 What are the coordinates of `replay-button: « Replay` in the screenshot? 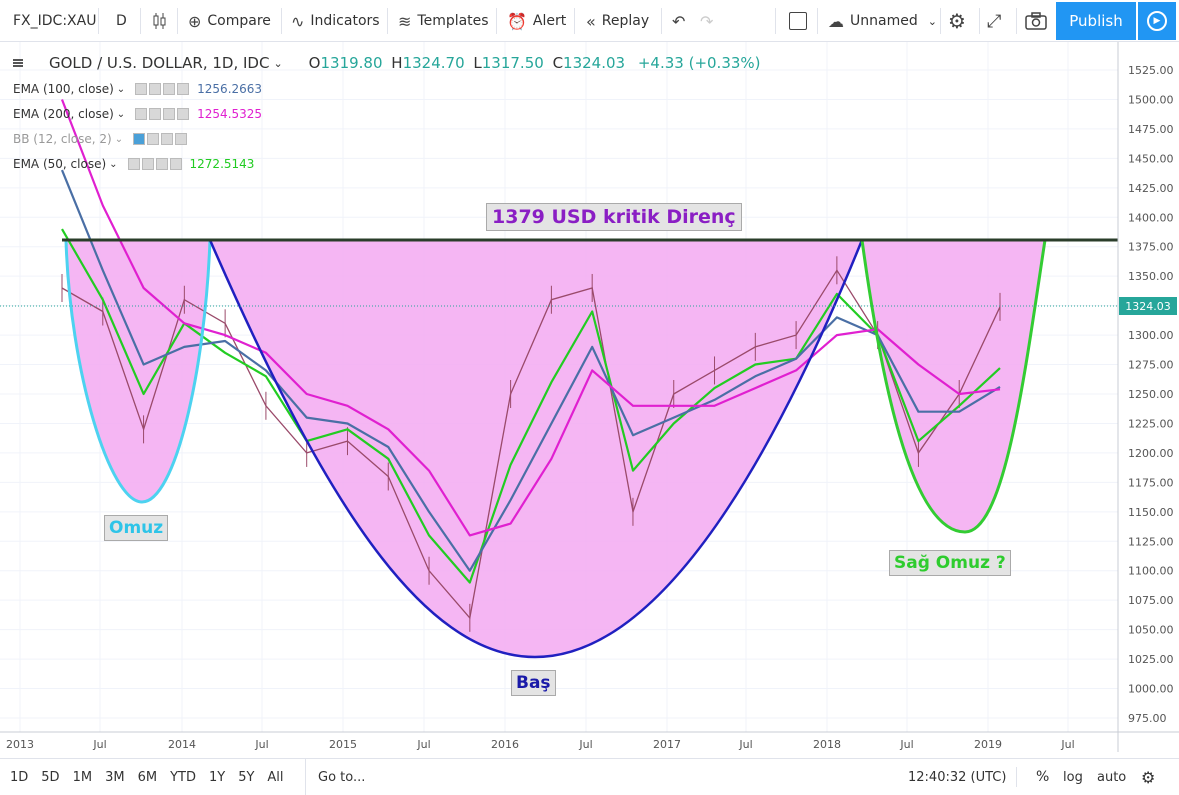 It's located at (617, 21).